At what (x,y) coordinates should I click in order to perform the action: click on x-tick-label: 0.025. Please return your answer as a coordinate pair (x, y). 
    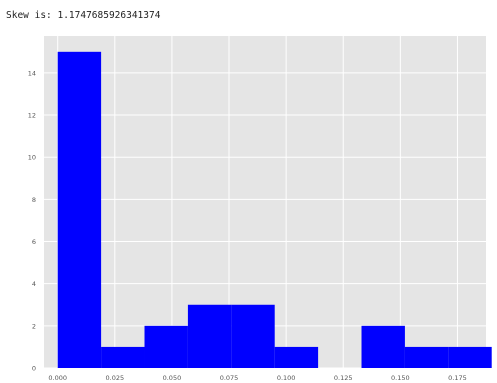
    Looking at the image, I should click on (115, 378).